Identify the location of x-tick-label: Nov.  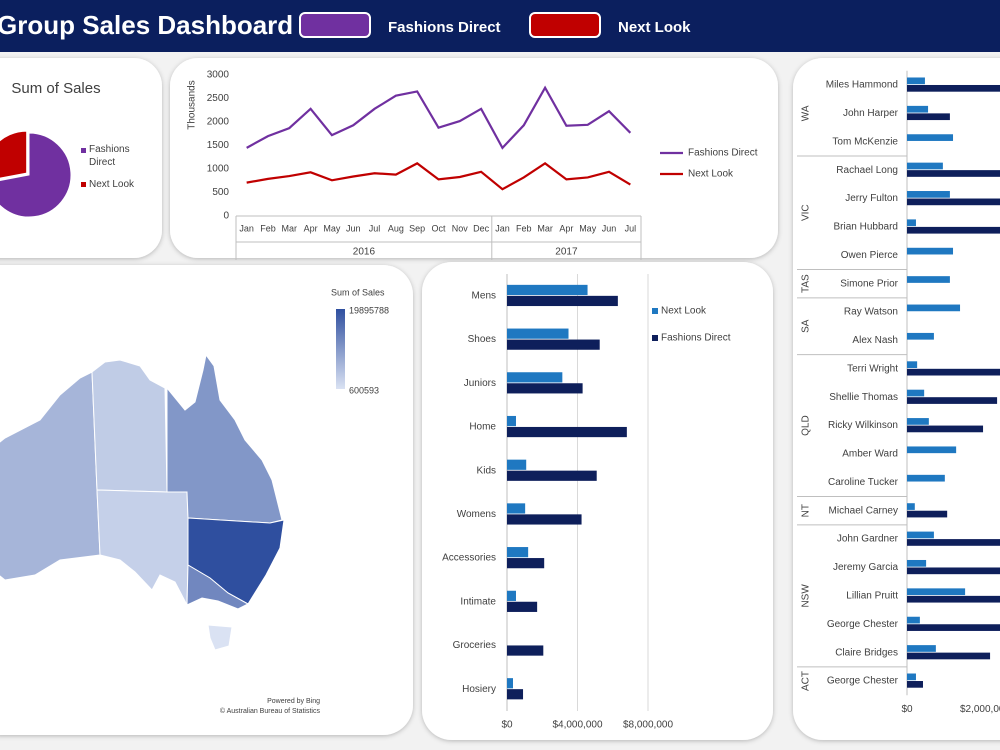
(460, 228).